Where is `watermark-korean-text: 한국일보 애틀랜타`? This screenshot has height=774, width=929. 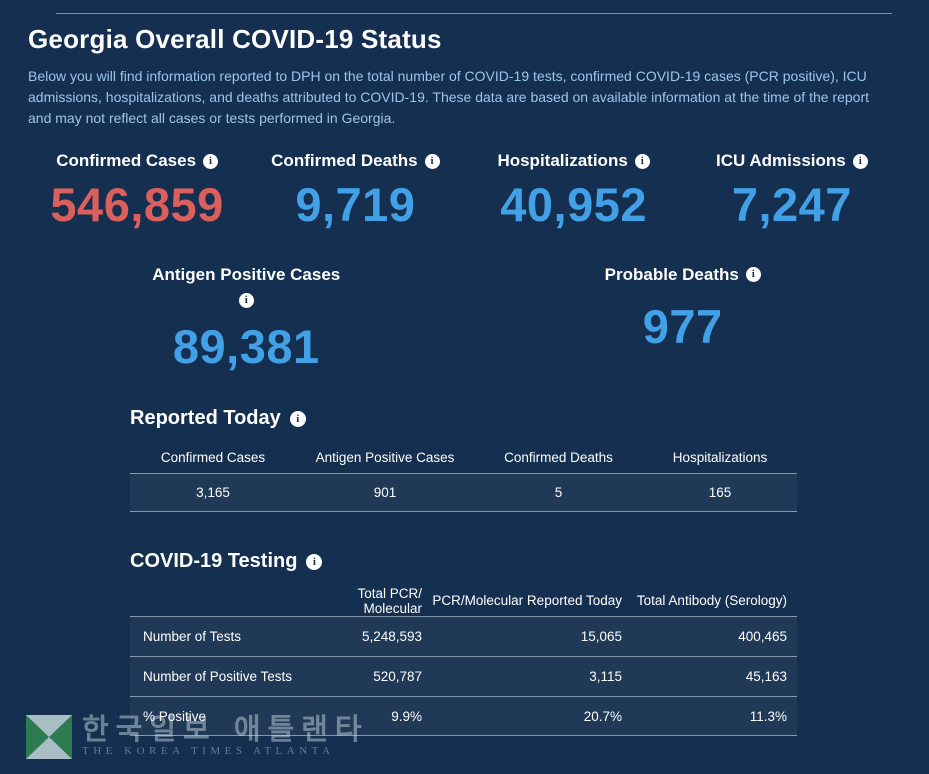
watermark-korean-text: 한국일보 애틀랜타 is located at coordinates (225, 729).